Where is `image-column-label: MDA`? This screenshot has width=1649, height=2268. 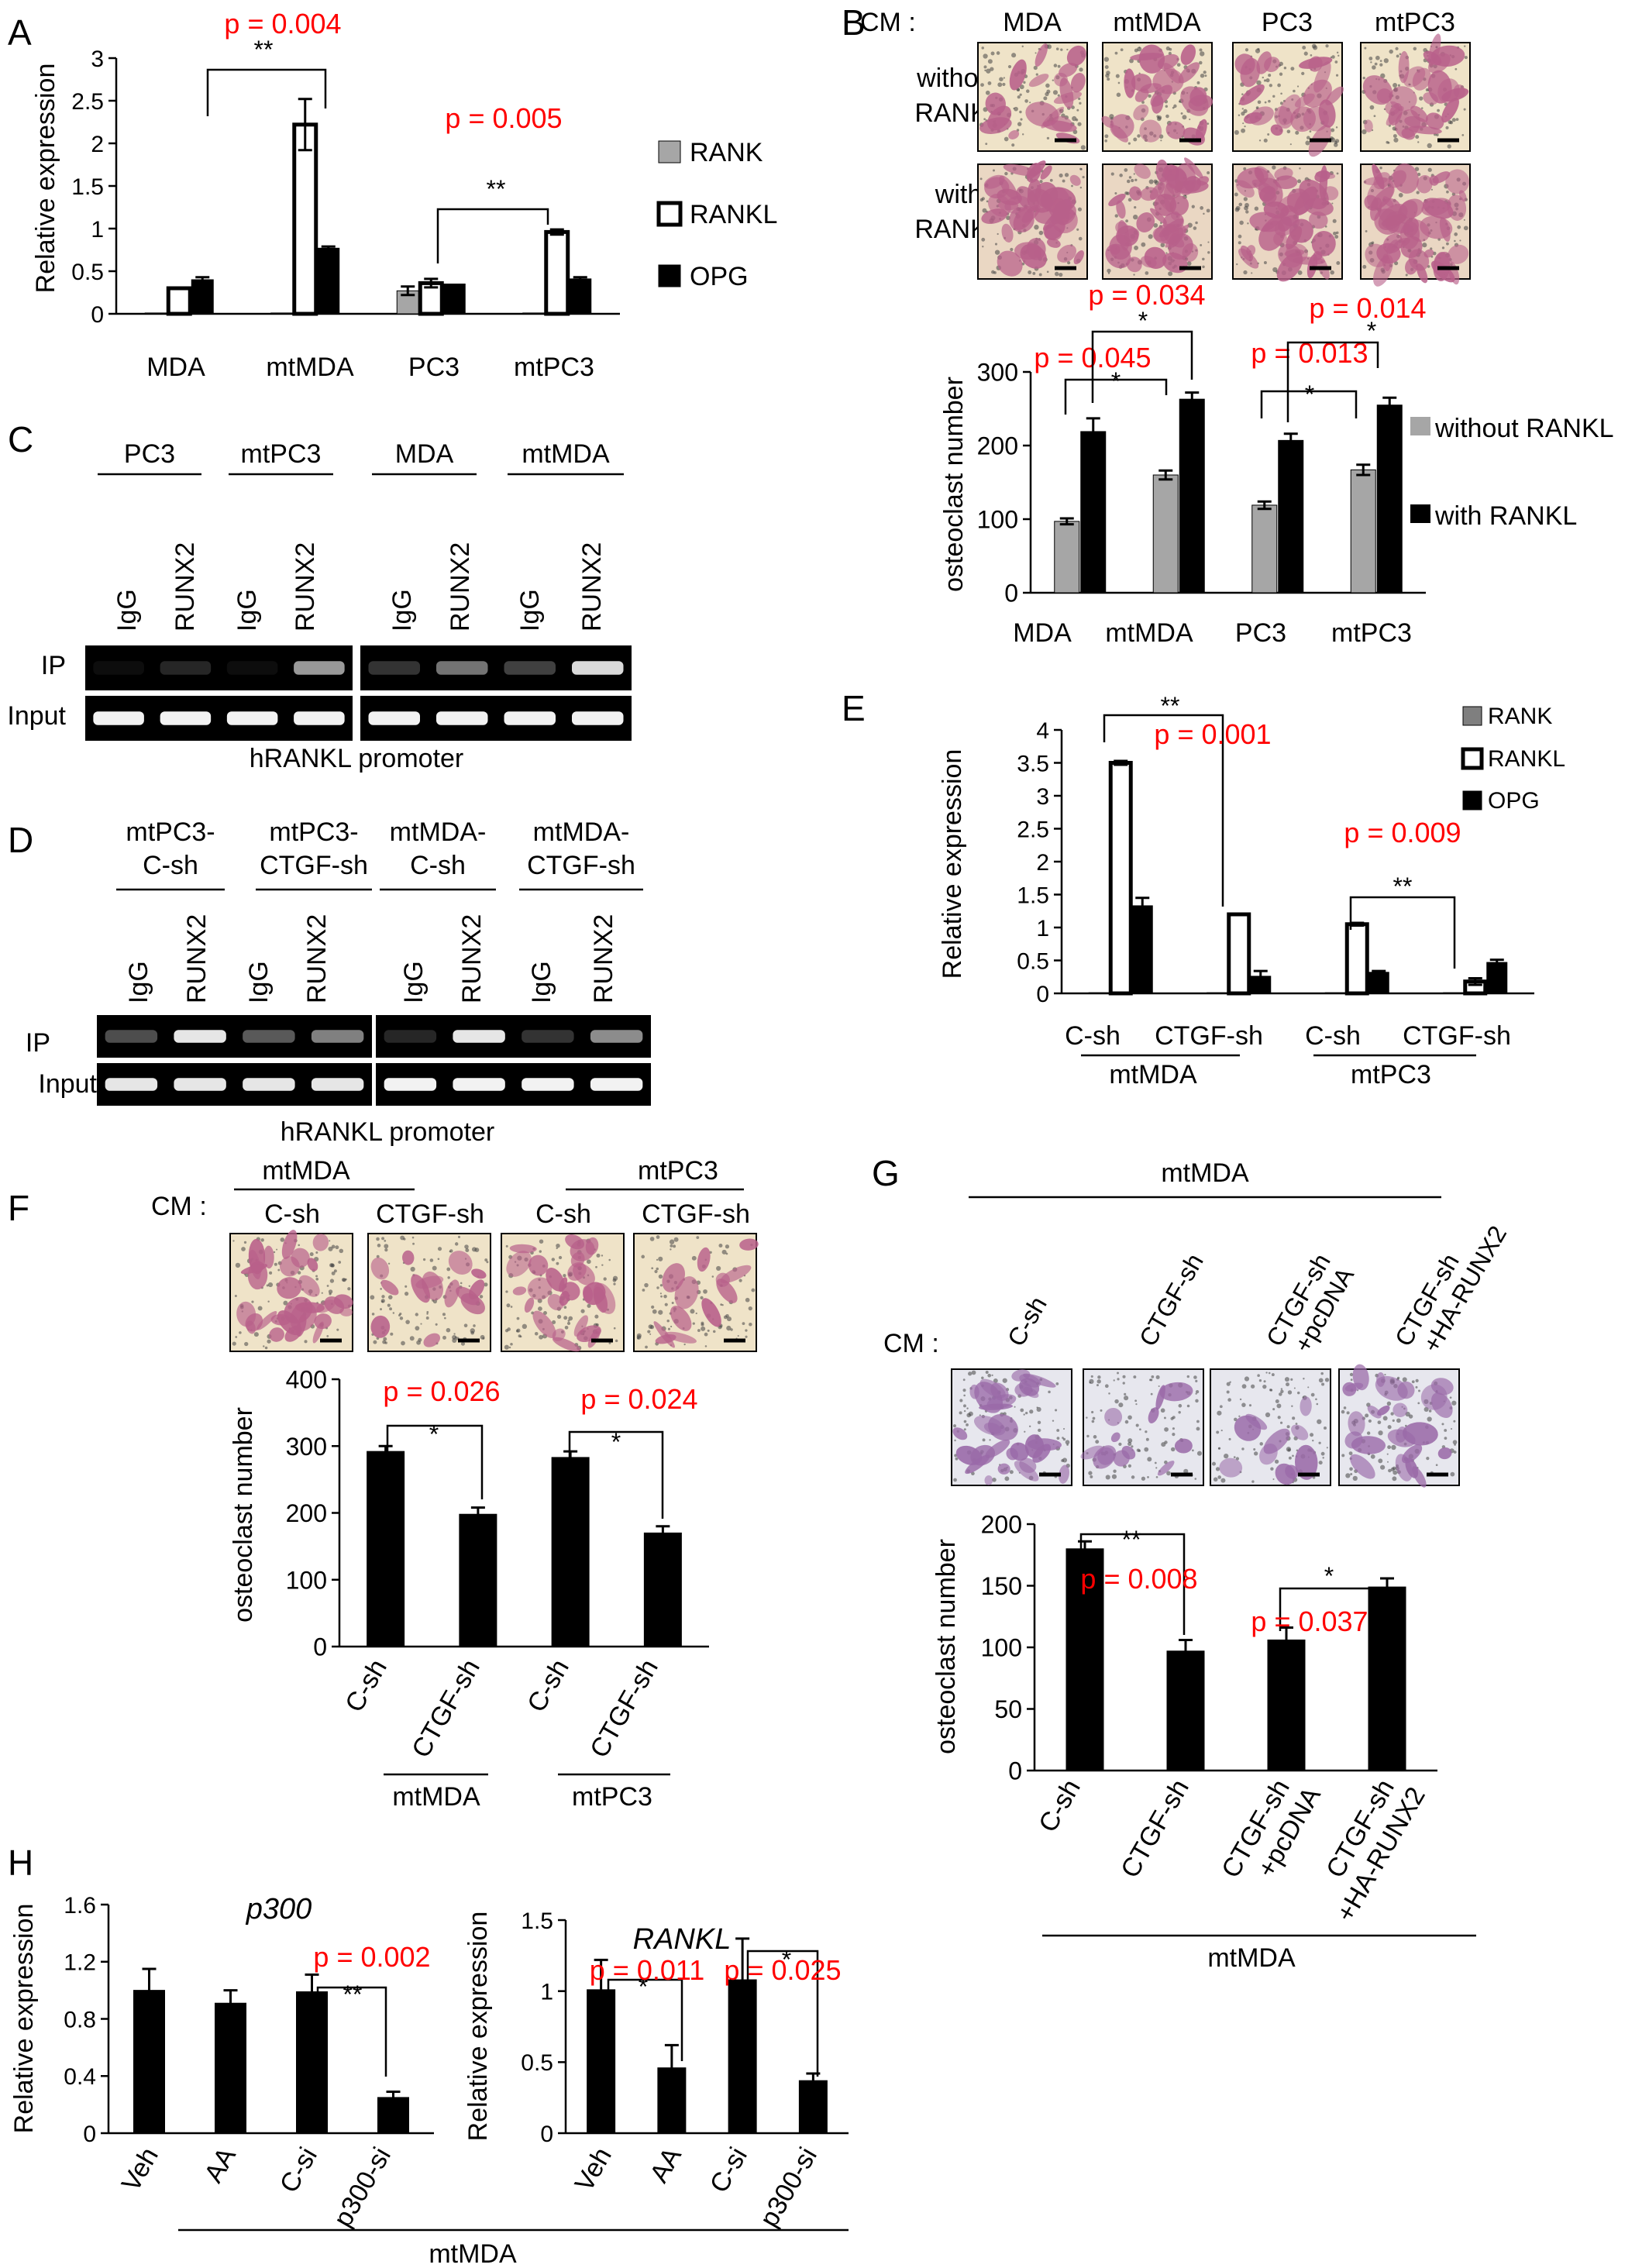
image-column-label: MDA is located at coordinates (1032, 23).